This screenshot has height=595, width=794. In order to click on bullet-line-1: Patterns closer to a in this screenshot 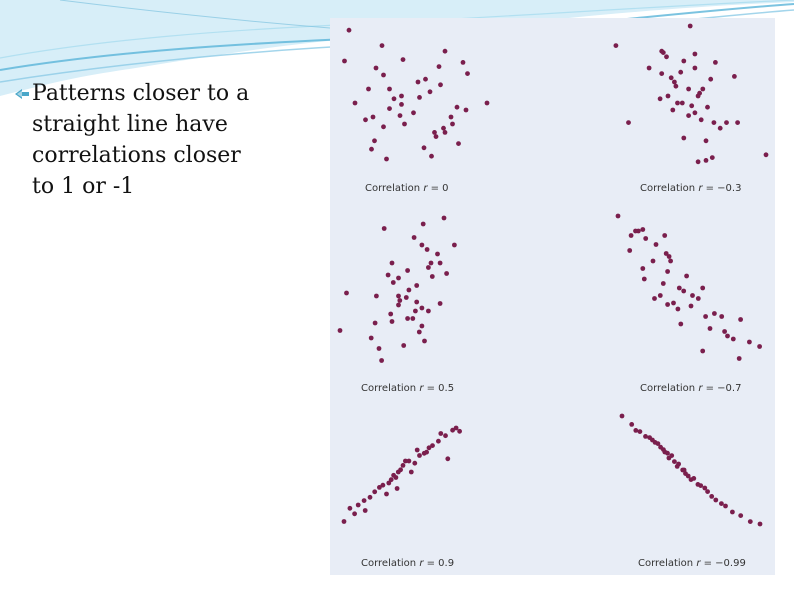, I will do `click(141, 93)`.